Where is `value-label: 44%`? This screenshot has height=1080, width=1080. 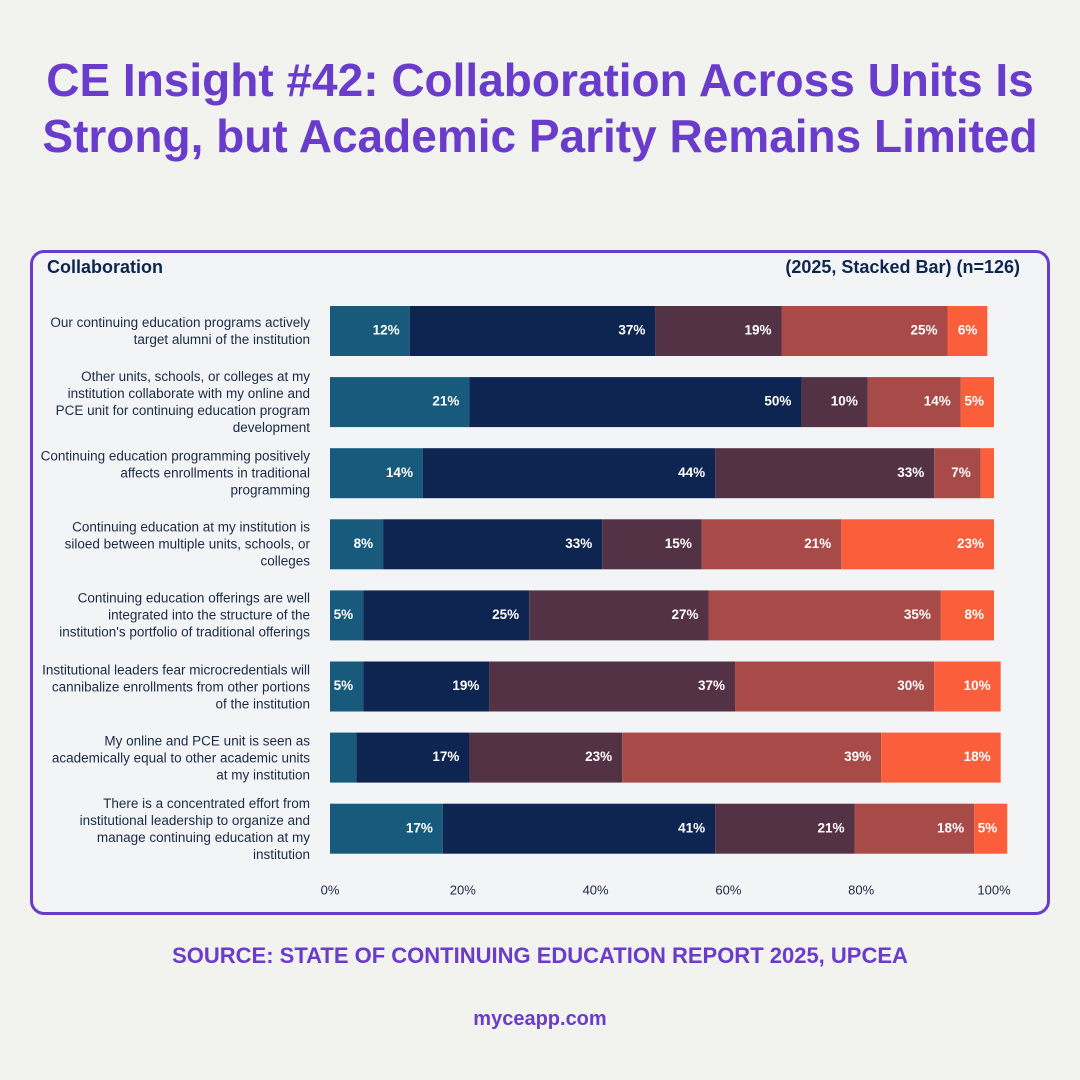 value-label: 44% is located at coordinates (691, 472).